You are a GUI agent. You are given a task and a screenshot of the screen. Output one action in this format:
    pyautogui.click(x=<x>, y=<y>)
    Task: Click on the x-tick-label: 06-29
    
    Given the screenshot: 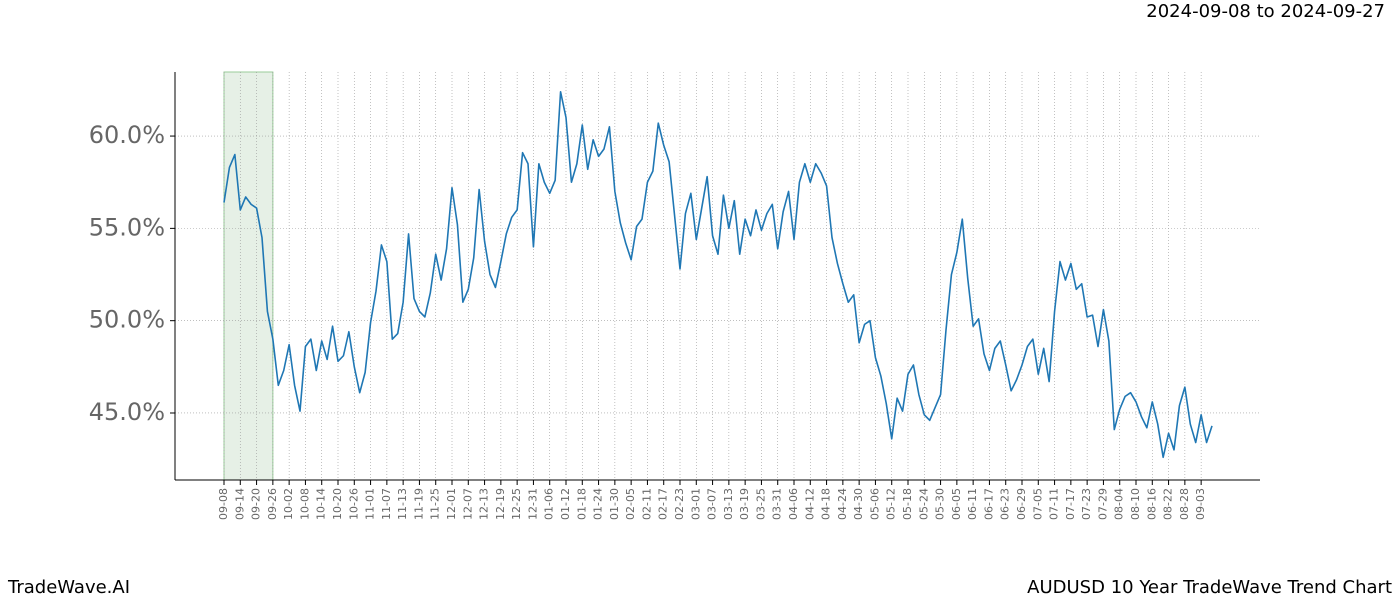 What is the action you would take?
    pyautogui.click(x=1021, y=504)
    